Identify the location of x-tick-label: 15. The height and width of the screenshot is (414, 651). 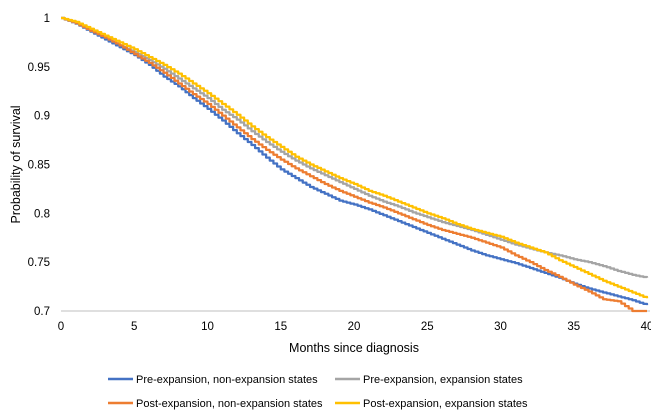
(280, 327).